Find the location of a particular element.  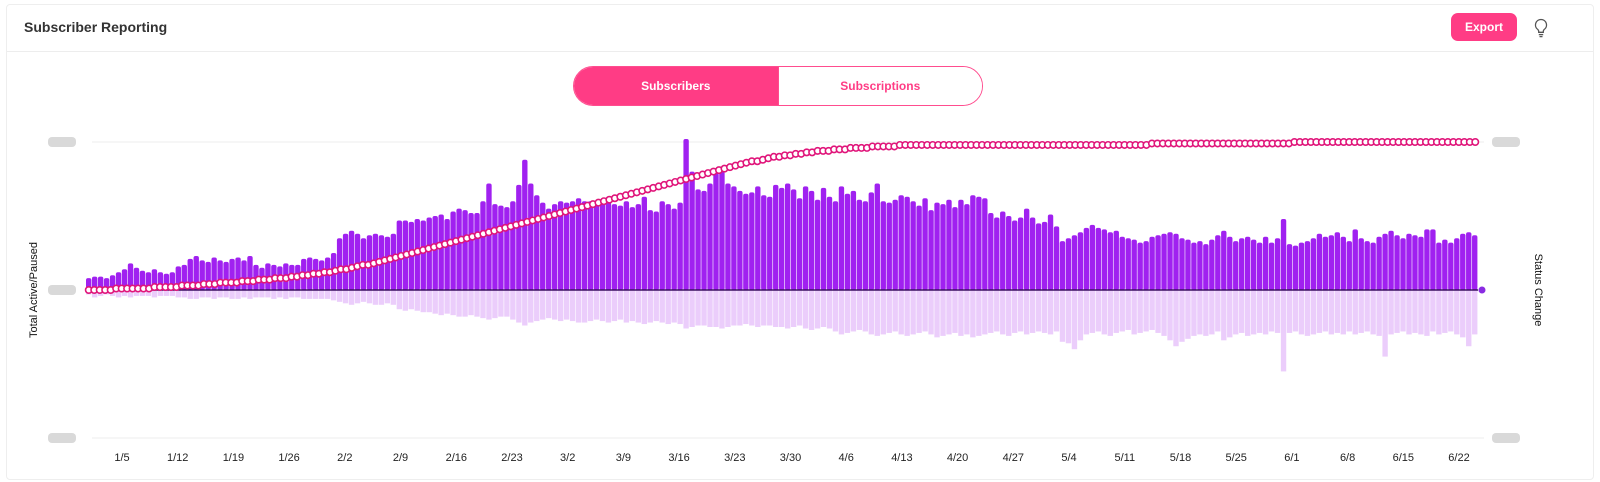

x-tick-label: 1/12 is located at coordinates (177, 458).